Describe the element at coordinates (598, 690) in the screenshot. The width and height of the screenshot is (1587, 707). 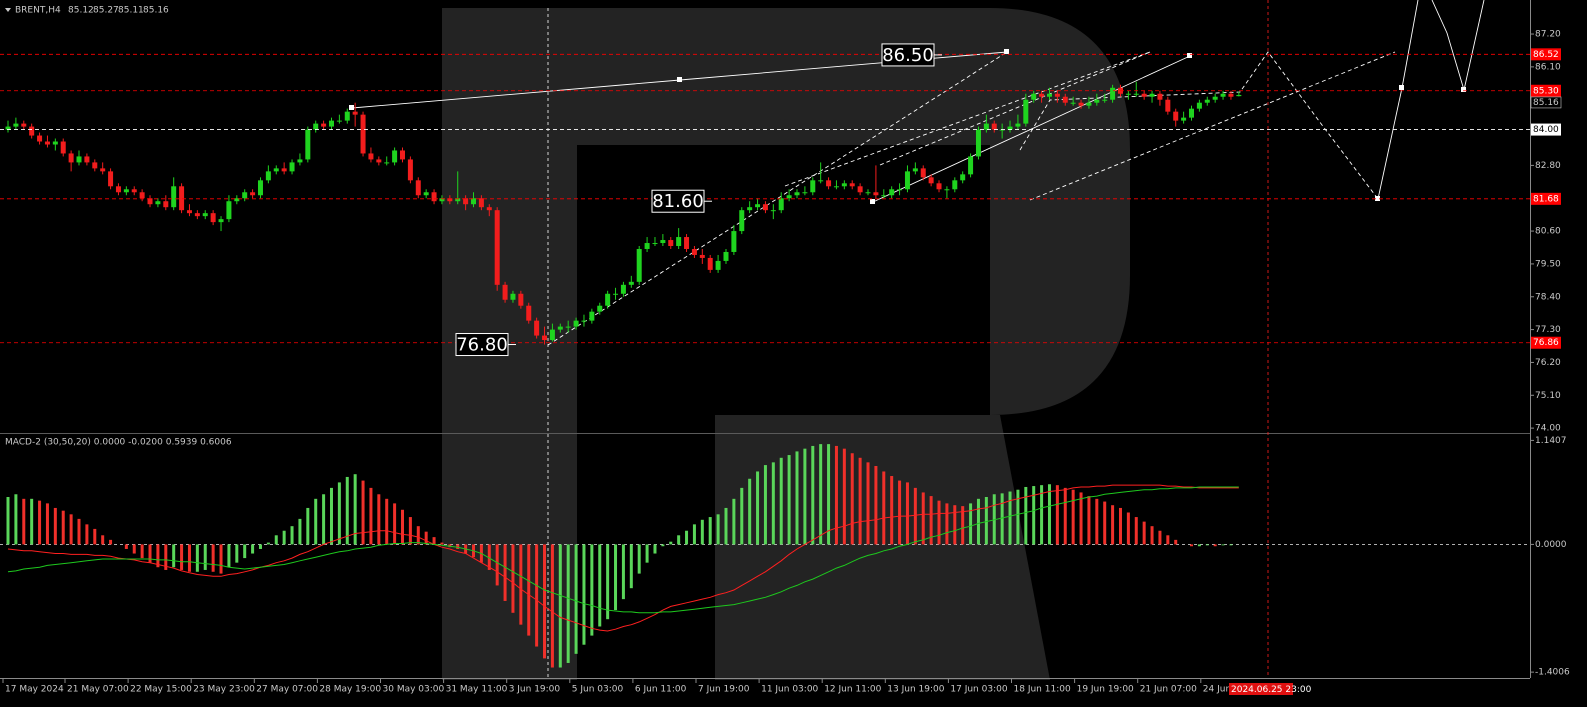
I see `x-tick-label: 5 Jun 03:00` at that location.